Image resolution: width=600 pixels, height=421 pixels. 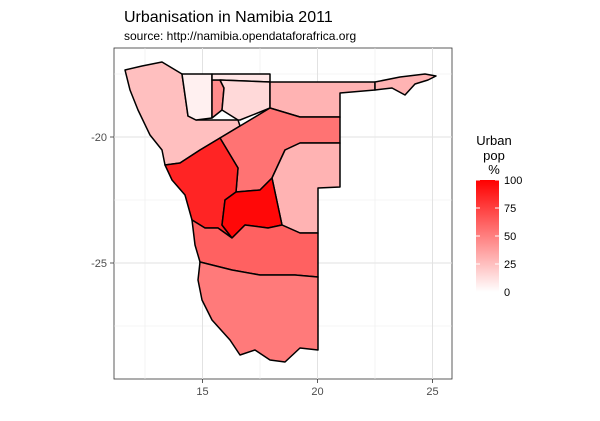 What do you see at coordinates (258, 312) in the screenshot?
I see `region-karas` at bounding box center [258, 312].